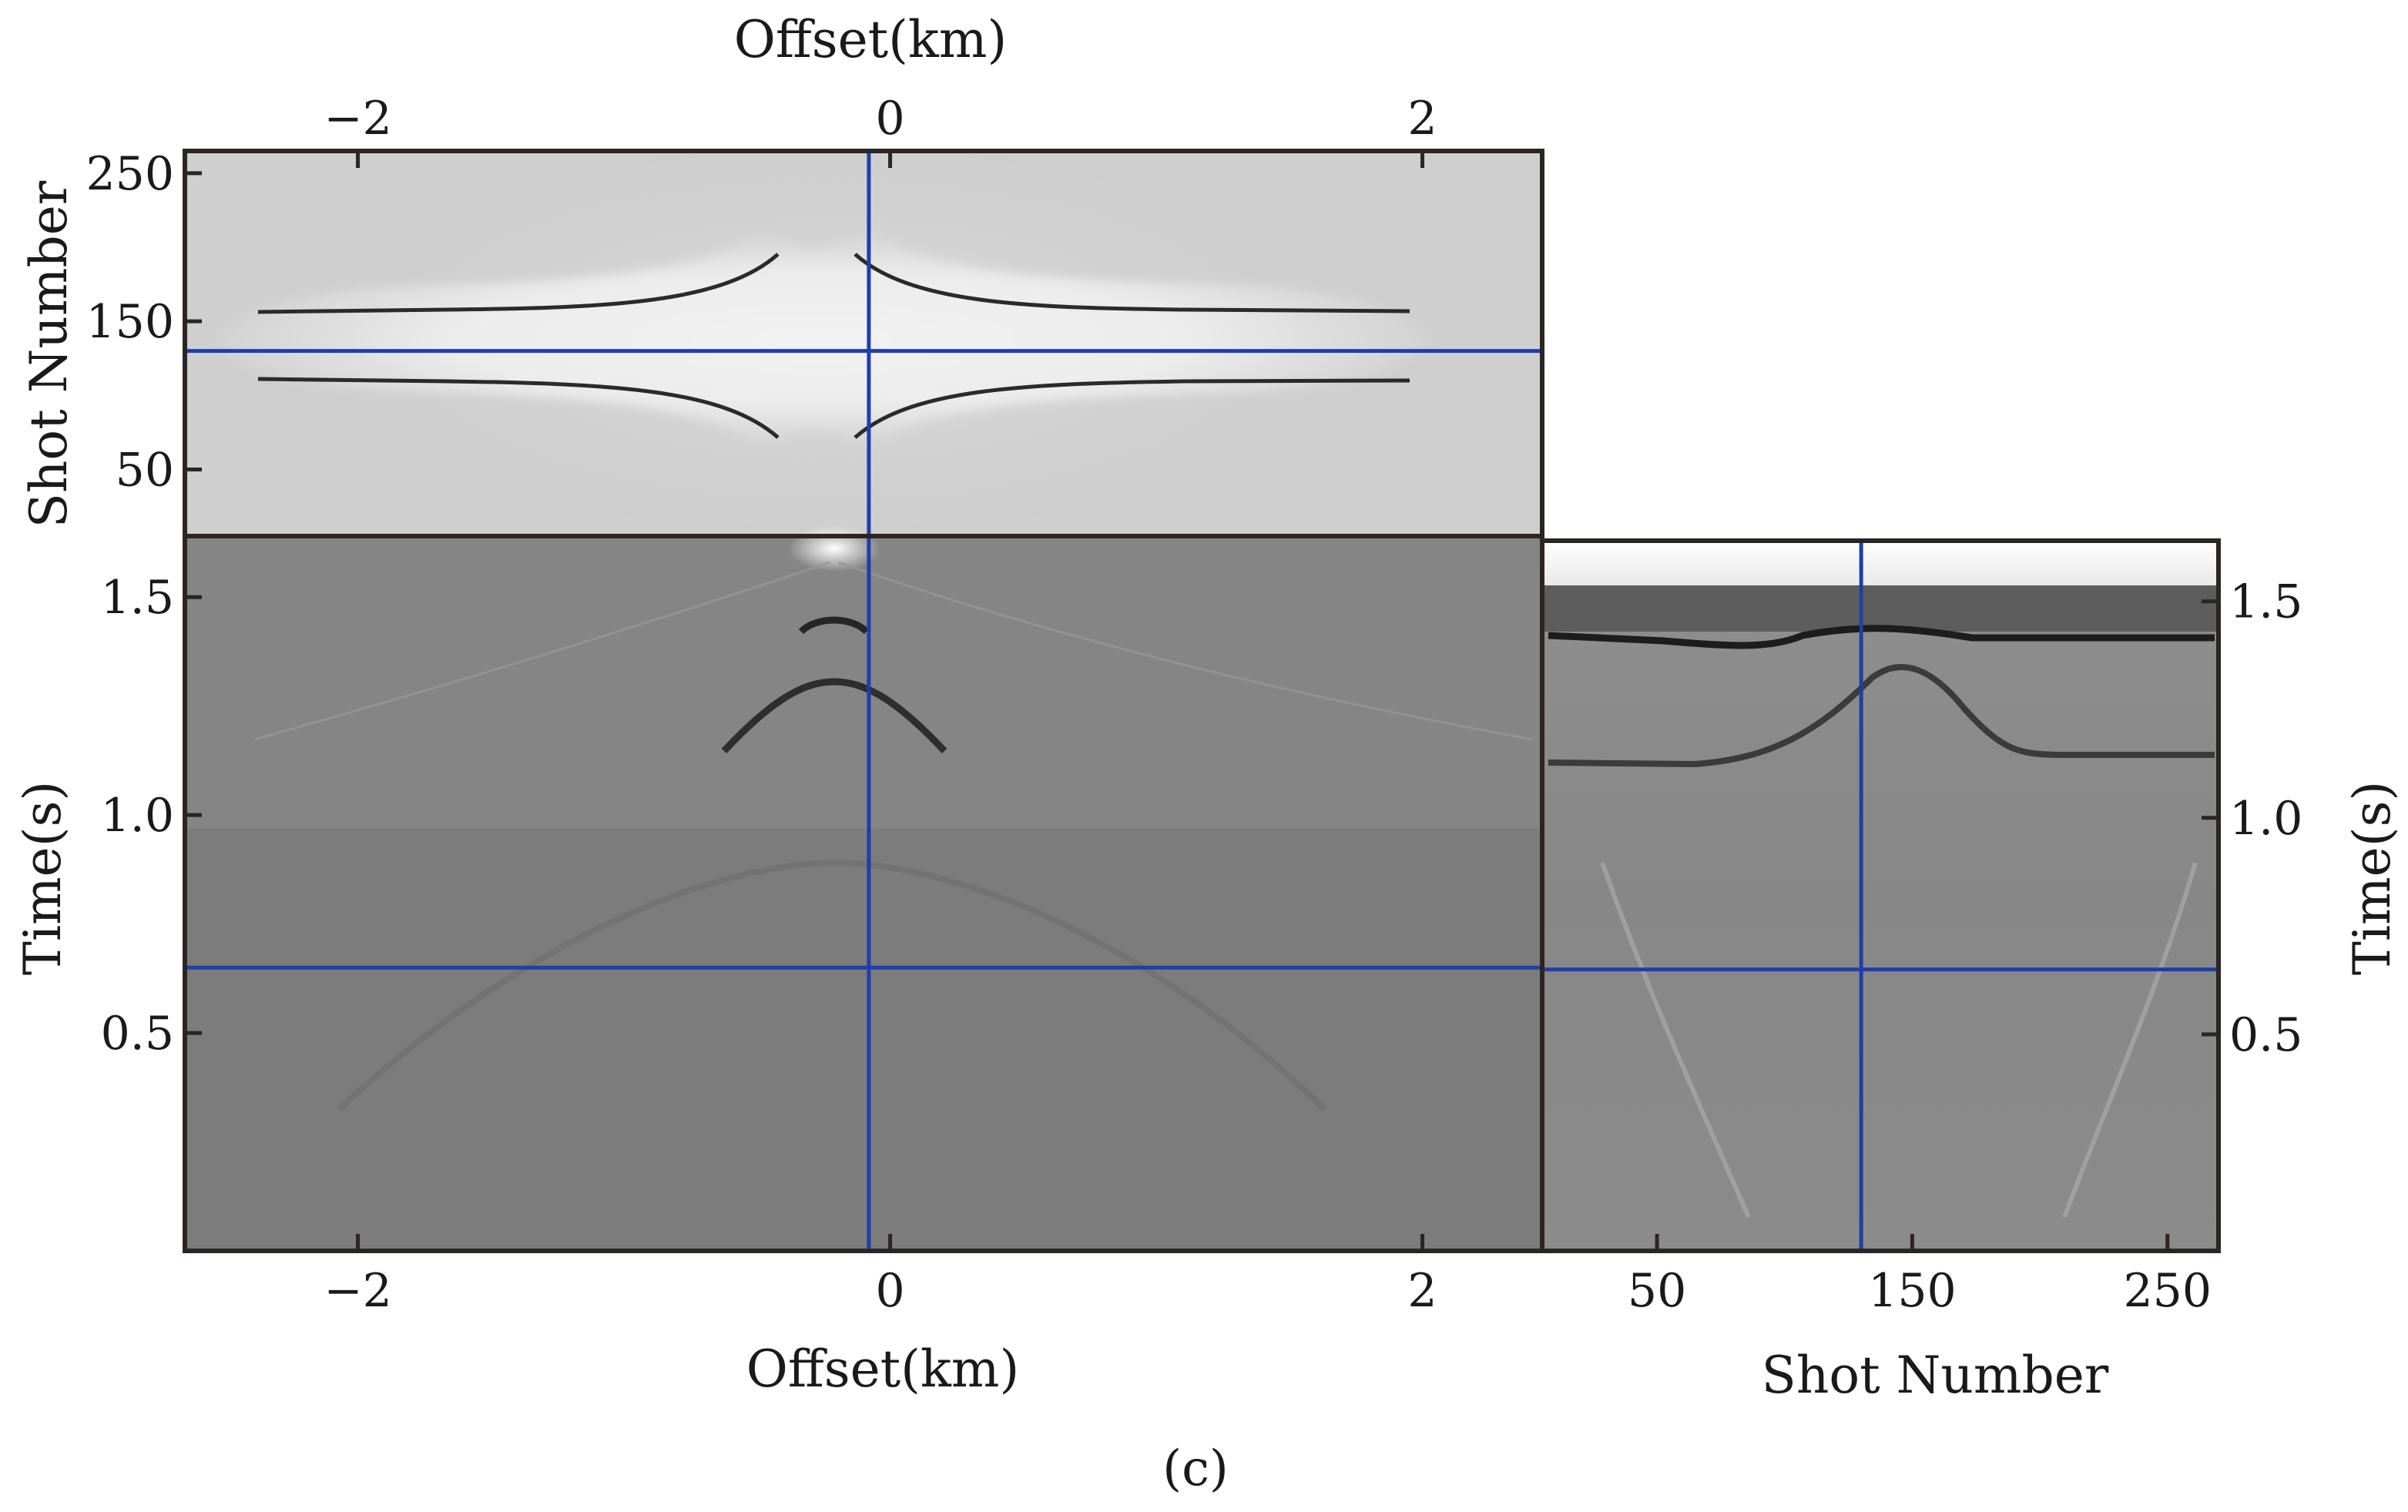  I want to click on bottom-right-panel-x-tick-label: 50, so click(1657, 1291).